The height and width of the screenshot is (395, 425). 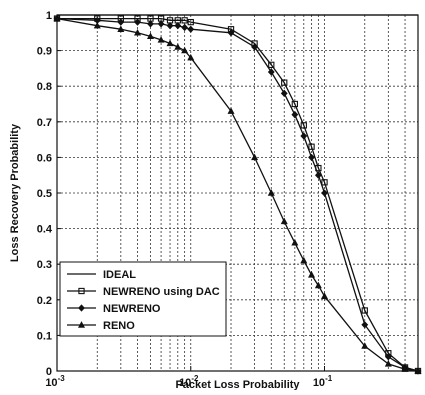 What do you see at coordinates (132, 309) in the screenshot?
I see `legend-label: NEWRENO` at bounding box center [132, 309].